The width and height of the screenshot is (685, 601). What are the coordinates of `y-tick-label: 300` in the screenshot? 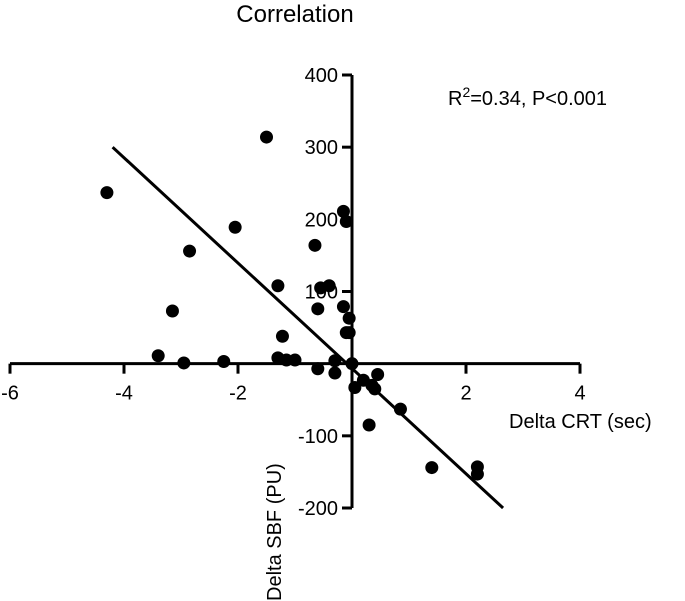 It's located at (321, 148).